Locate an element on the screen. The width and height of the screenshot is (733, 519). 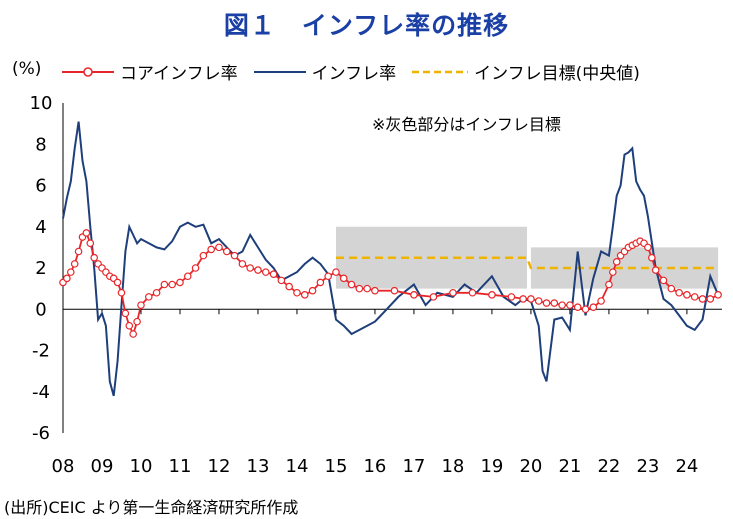
legend-core-label: コアインフレ率 is located at coordinates (179, 74).